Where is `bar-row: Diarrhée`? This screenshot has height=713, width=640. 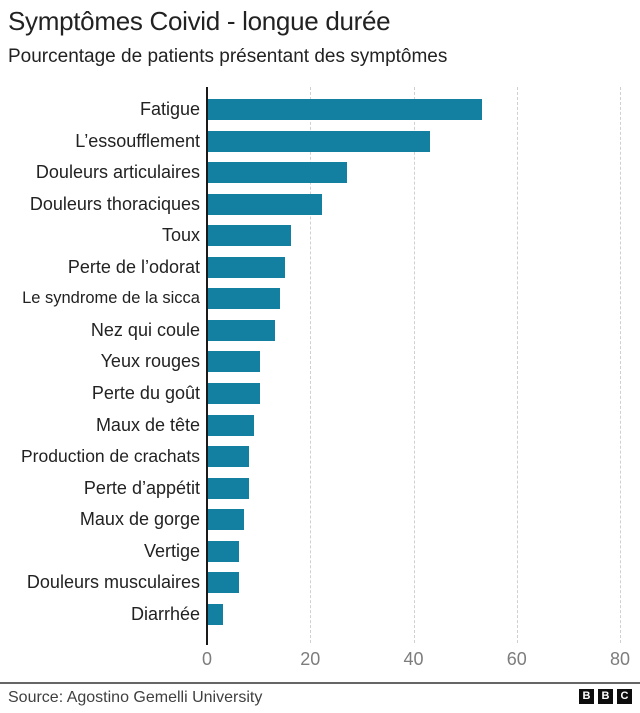 bar-row: Diarrhée is located at coordinates (320, 615).